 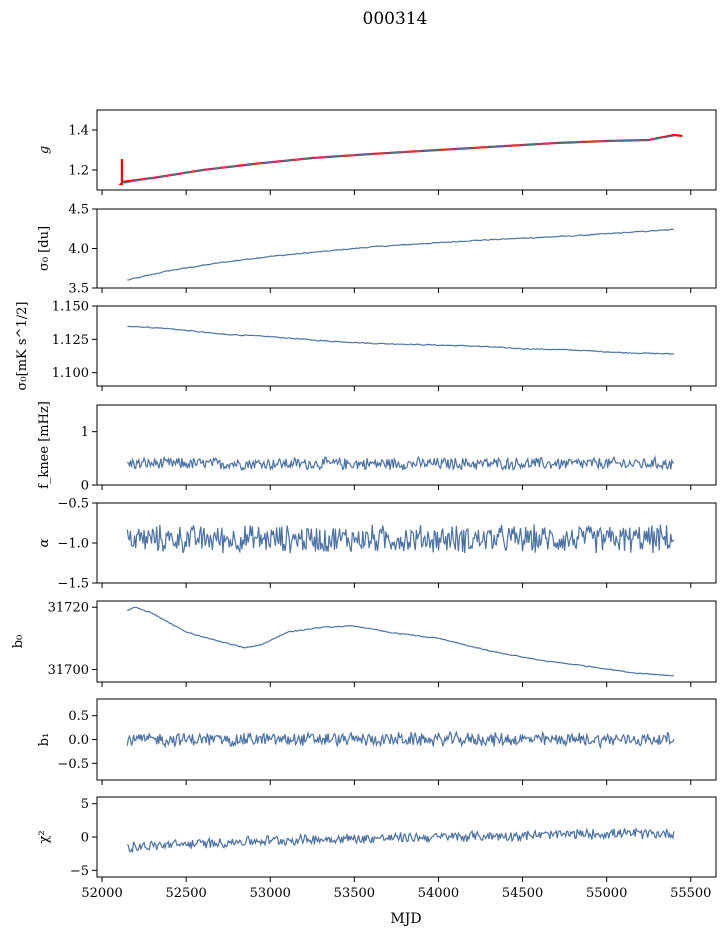 What do you see at coordinates (44, 150) in the screenshot?
I see `y-axis-label-g: g` at bounding box center [44, 150].